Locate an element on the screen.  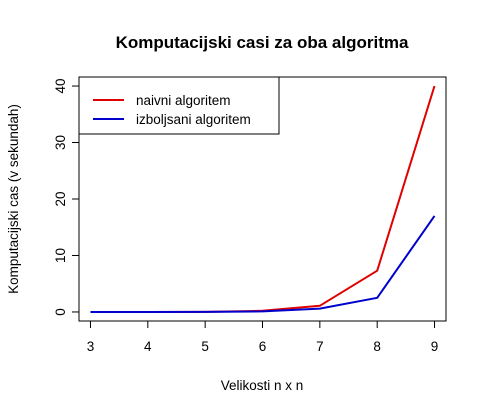
x-tick-label-3: 3 is located at coordinates (91, 346).